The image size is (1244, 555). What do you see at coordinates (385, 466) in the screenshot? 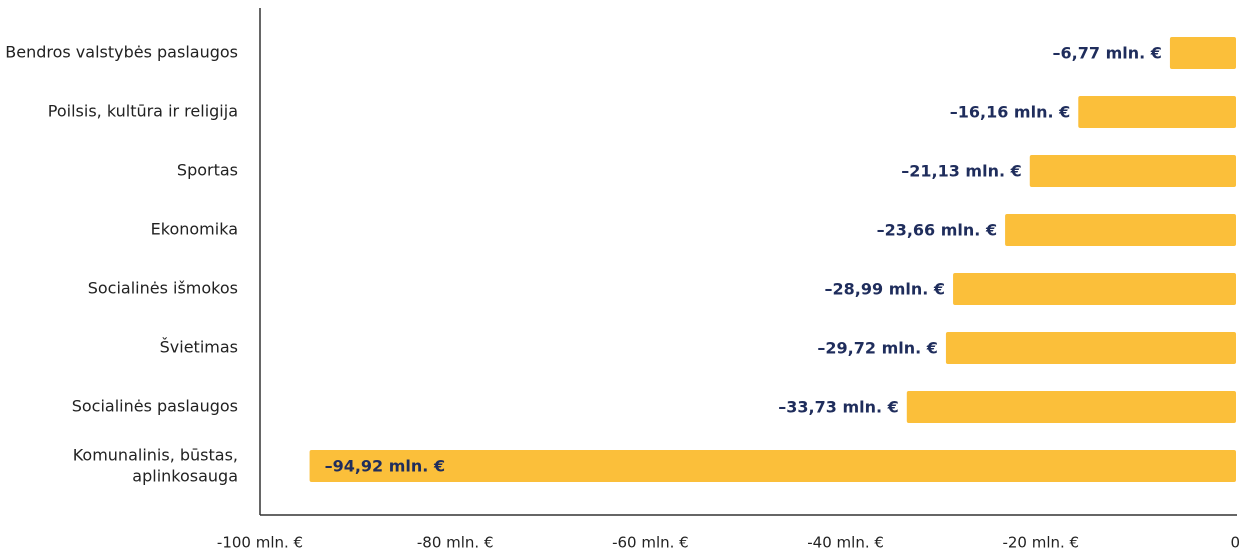
I see `value-label: –94,92 mln. €` at bounding box center [385, 466].